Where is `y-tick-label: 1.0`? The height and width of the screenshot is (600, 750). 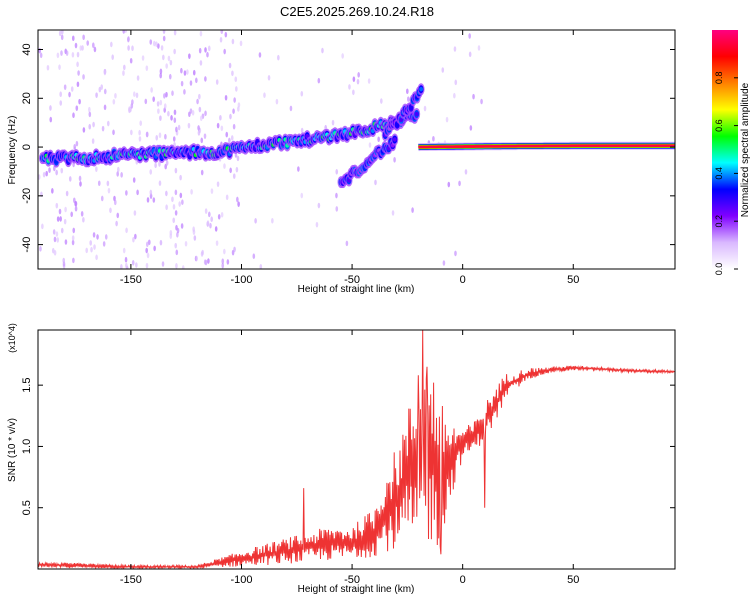
y-tick-label: 1.0 is located at coordinates (27, 446).